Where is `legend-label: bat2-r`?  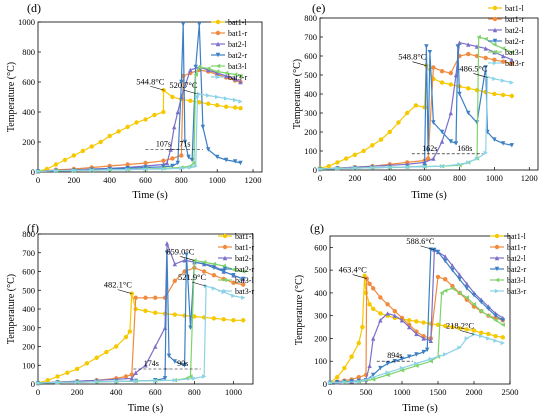 legend-label: bat2-r is located at coordinates (514, 41).